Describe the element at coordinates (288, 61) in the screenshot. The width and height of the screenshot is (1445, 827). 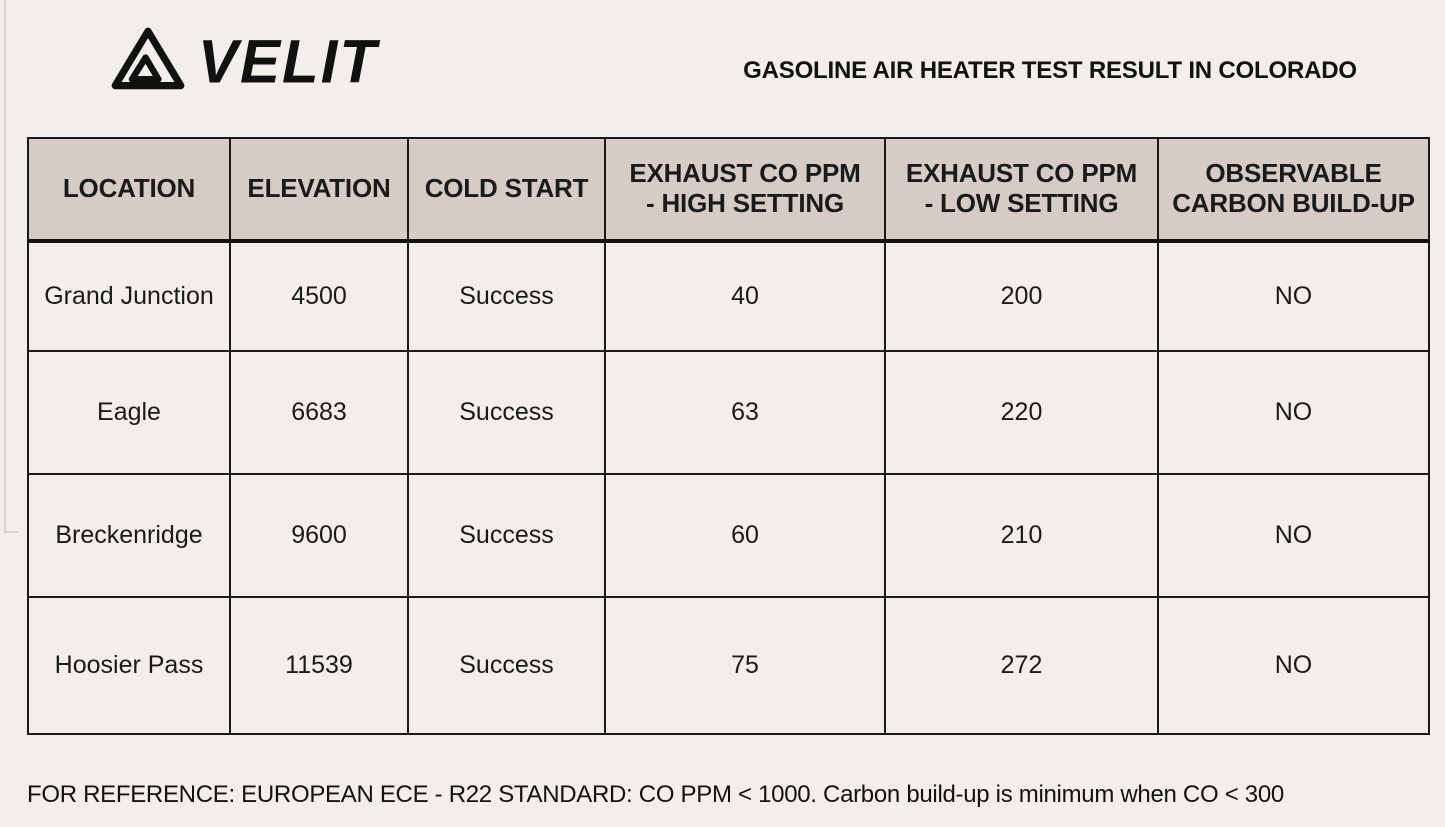
I see `brand-logo-text: VELIT` at that location.